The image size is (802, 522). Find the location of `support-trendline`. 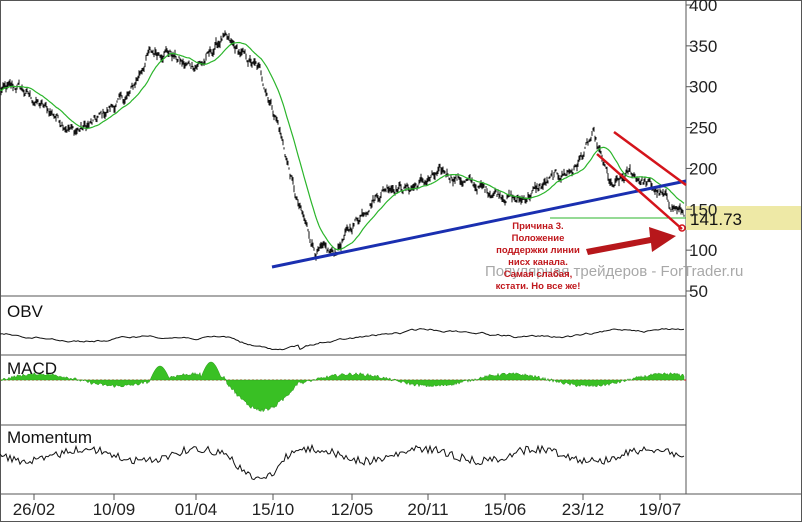

support-trendline is located at coordinates (479, 224).